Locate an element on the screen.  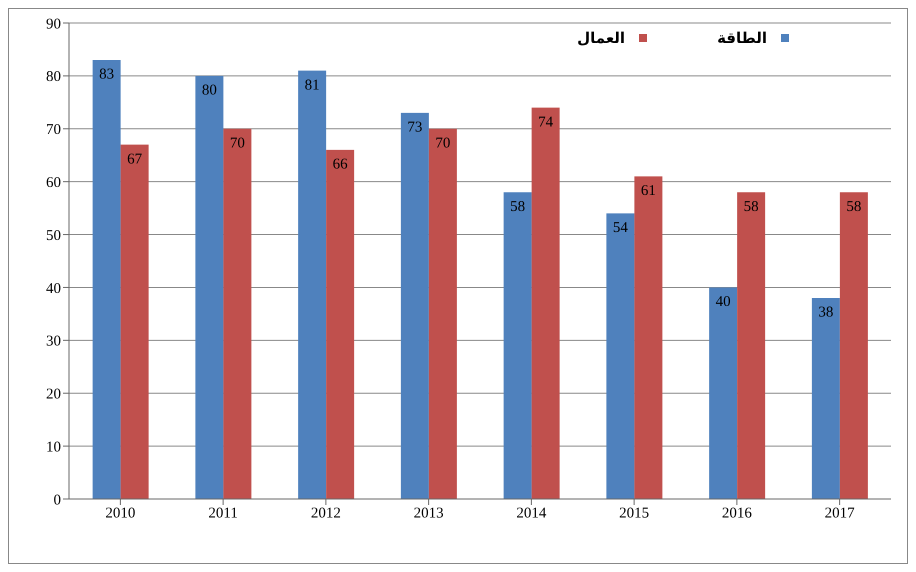
y-tick-label: 80 is located at coordinates (53, 77).